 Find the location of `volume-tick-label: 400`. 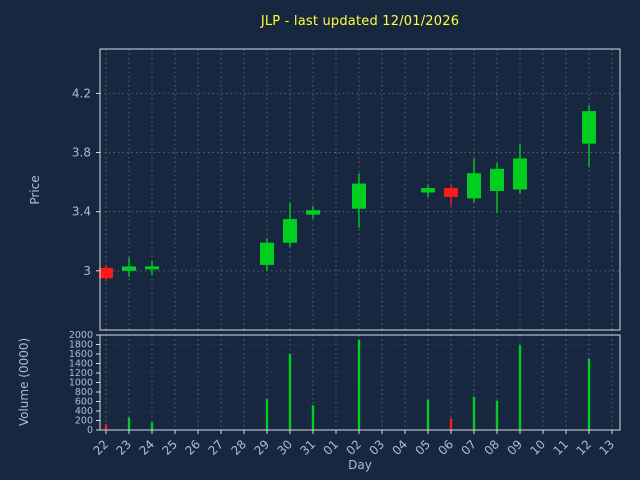

volume-tick-label: 400 is located at coordinates (84, 411).